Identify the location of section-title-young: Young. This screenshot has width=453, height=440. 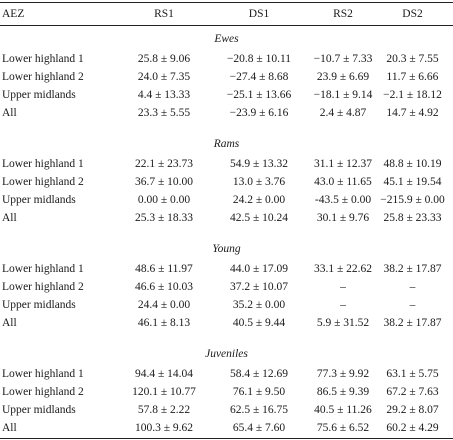
(226, 249).